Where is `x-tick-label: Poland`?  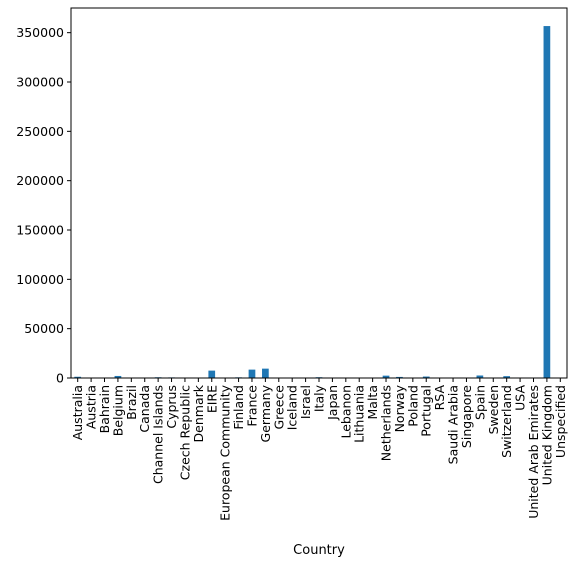
x-tick-label: Poland is located at coordinates (412, 406).